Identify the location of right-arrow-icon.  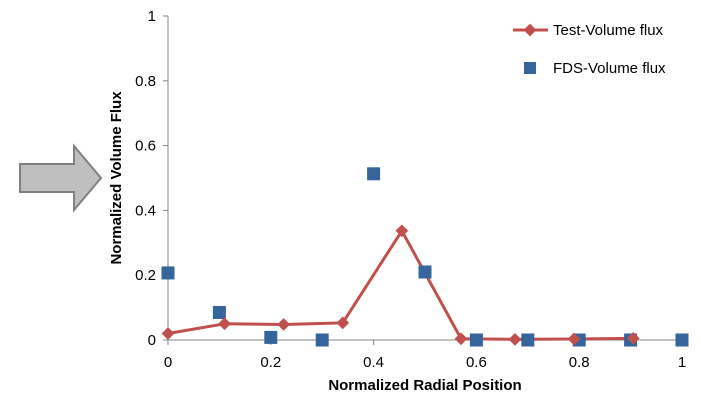
(61, 178).